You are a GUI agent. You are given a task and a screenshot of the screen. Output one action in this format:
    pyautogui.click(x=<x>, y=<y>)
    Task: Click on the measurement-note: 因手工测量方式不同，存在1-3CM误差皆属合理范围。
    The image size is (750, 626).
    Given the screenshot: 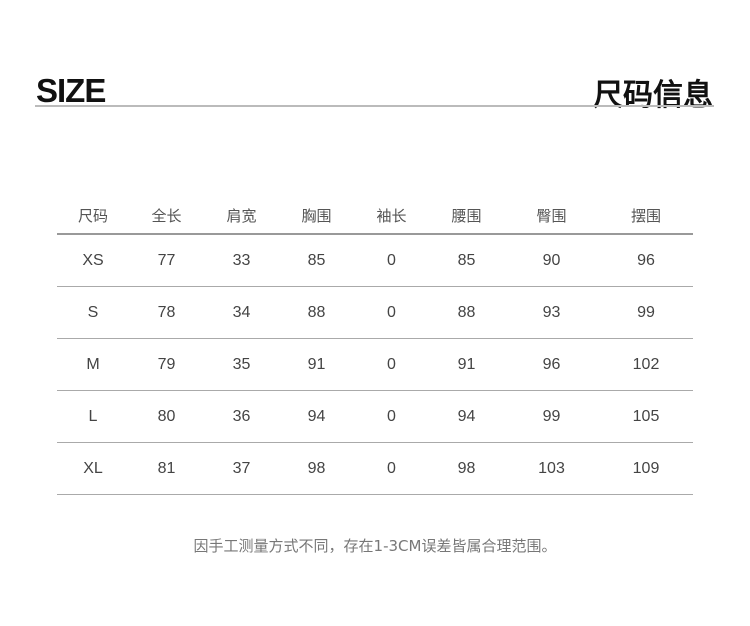 What is the action you would take?
    pyautogui.click(x=375, y=546)
    